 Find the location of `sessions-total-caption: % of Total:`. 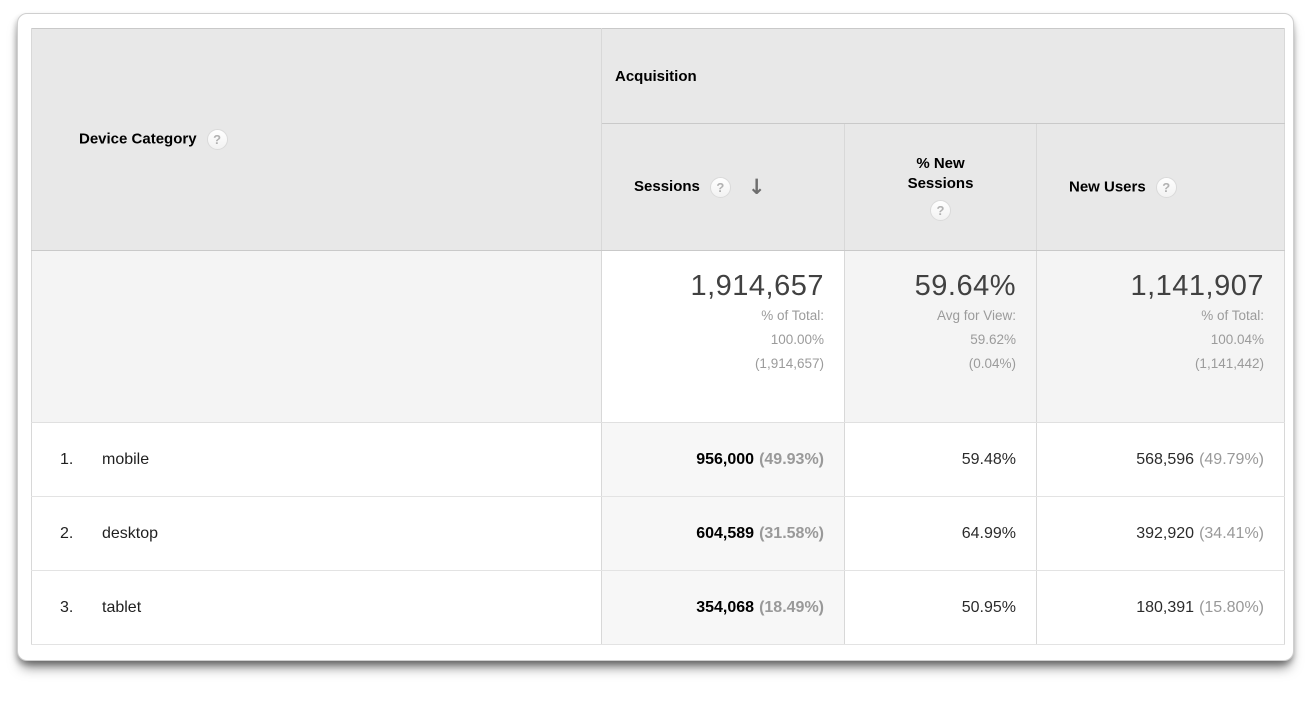

sessions-total-caption: % of Total: is located at coordinates (792, 315).